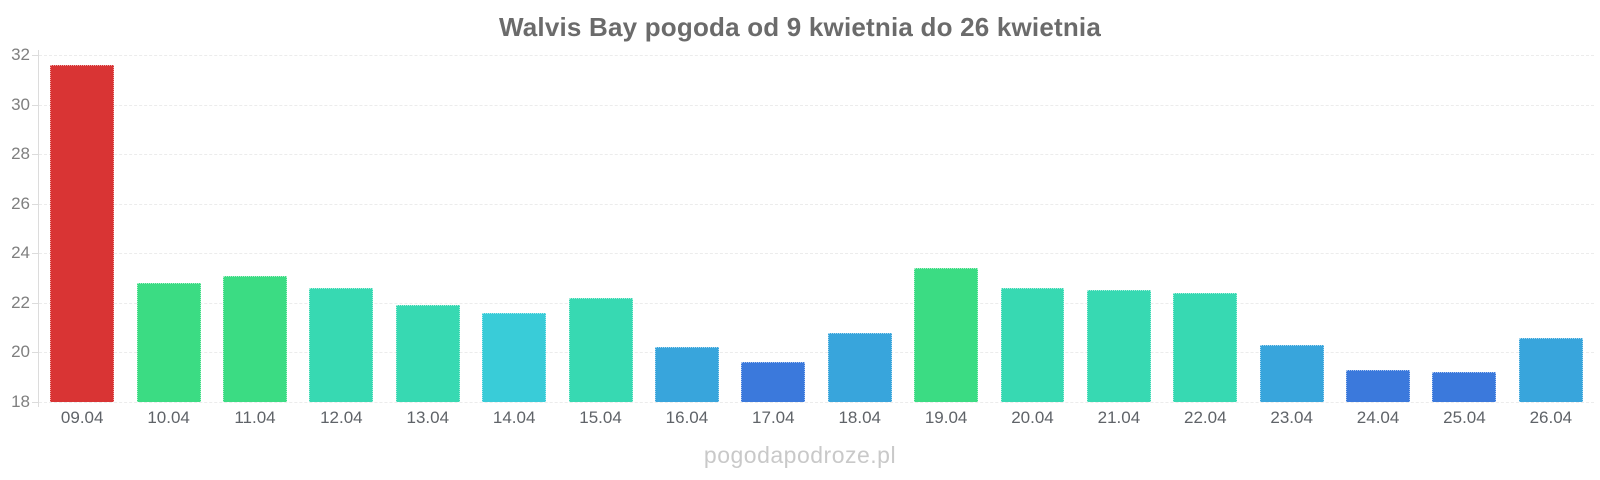 The image size is (1600, 480). What do you see at coordinates (1205, 347) in the screenshot?
I see `bar-22.04` at bounding box center [1205, 347].